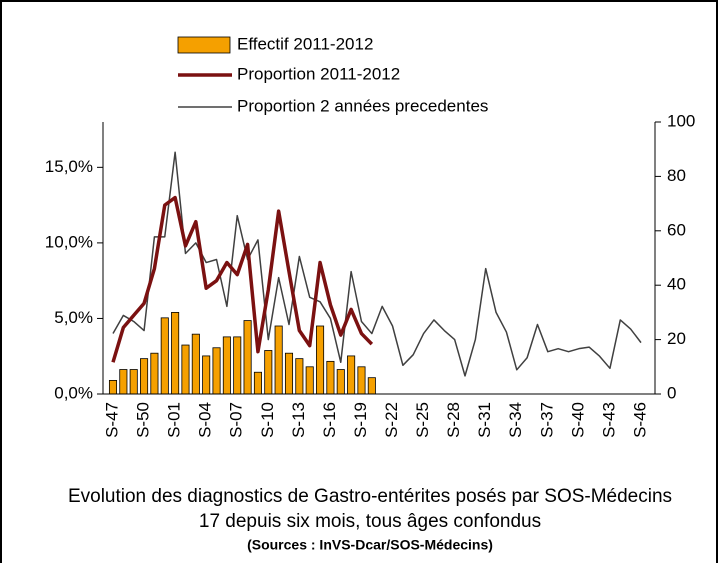 The width and height of the screenshot is (718, 563). Describe the element at coordinates (267, 420) in the screenshot. I see `x-tick-label: S-10` at that location.